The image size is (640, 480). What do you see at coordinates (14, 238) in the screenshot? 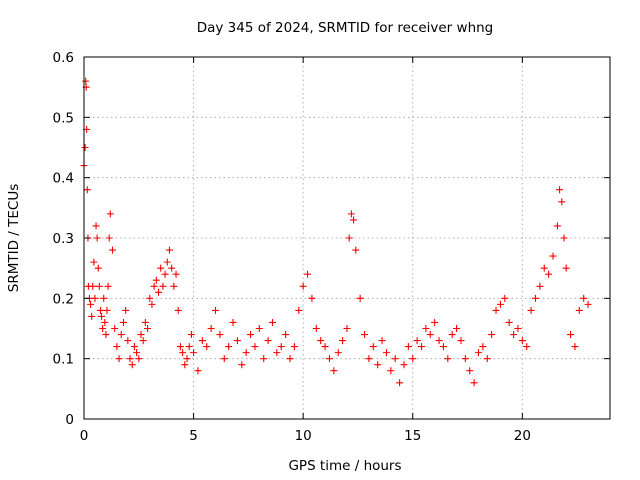
I see `y-axis-label: SRMTID / TECUs` at bounding box center [14, 238].